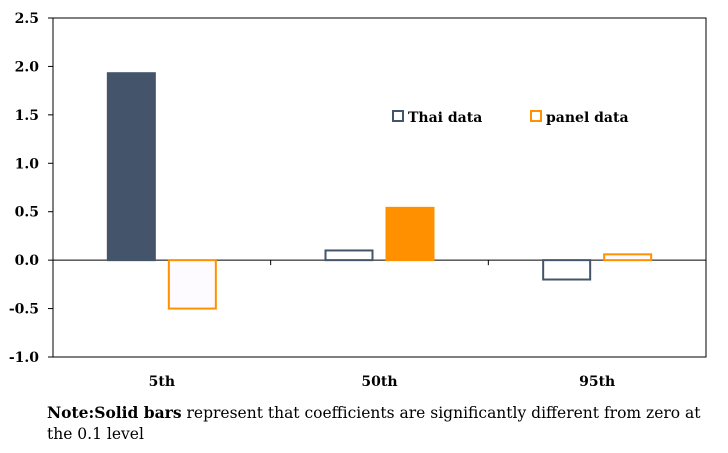  Describe the element at coordinates (510, 118) in the screenshot. I see `legend: Thai data panel data` at that location.